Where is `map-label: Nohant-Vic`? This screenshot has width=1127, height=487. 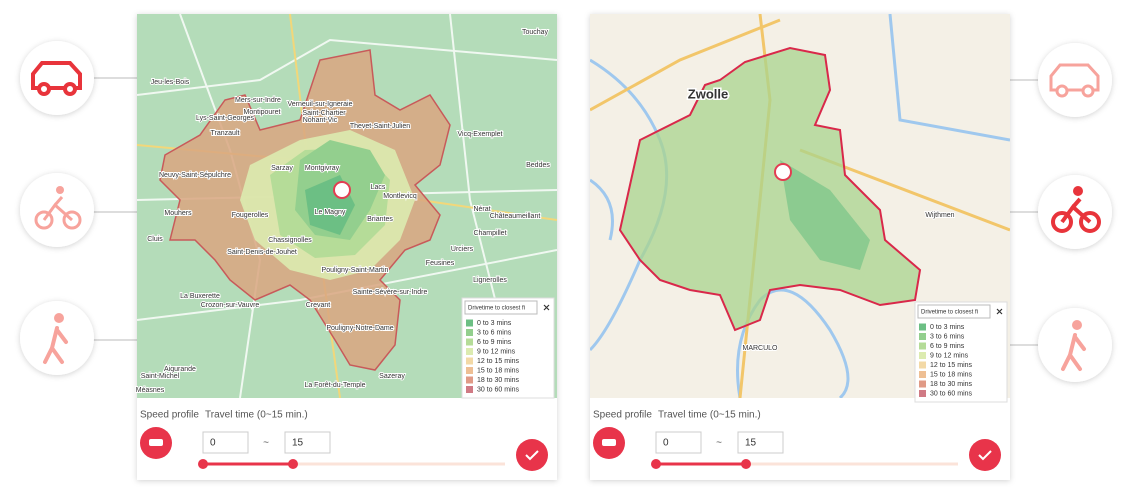 map-label: Nohant-Vic is located at coordinates (320, 120).